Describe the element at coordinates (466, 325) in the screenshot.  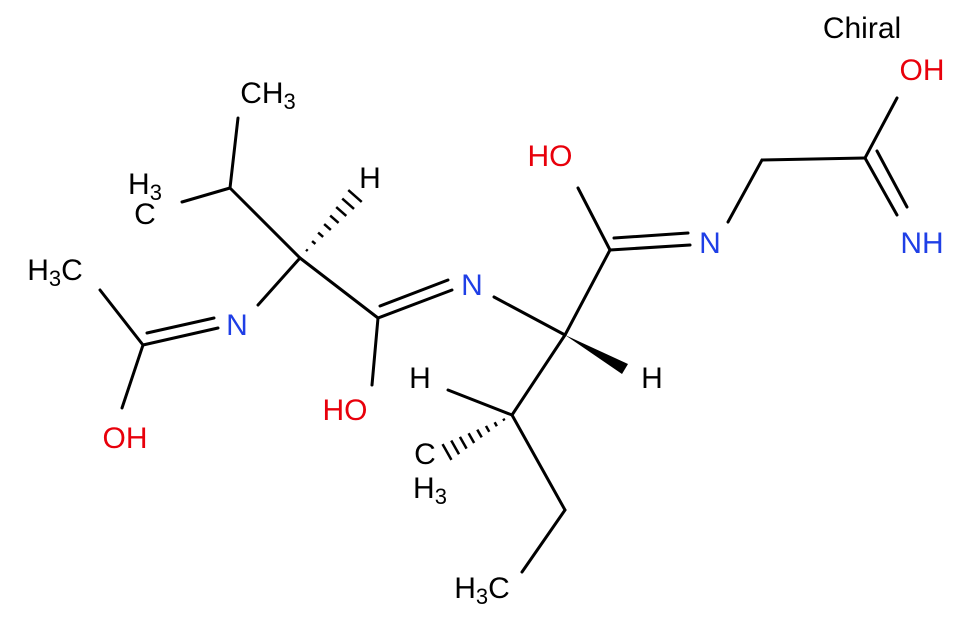
I see `stereo-wedges` at that location.